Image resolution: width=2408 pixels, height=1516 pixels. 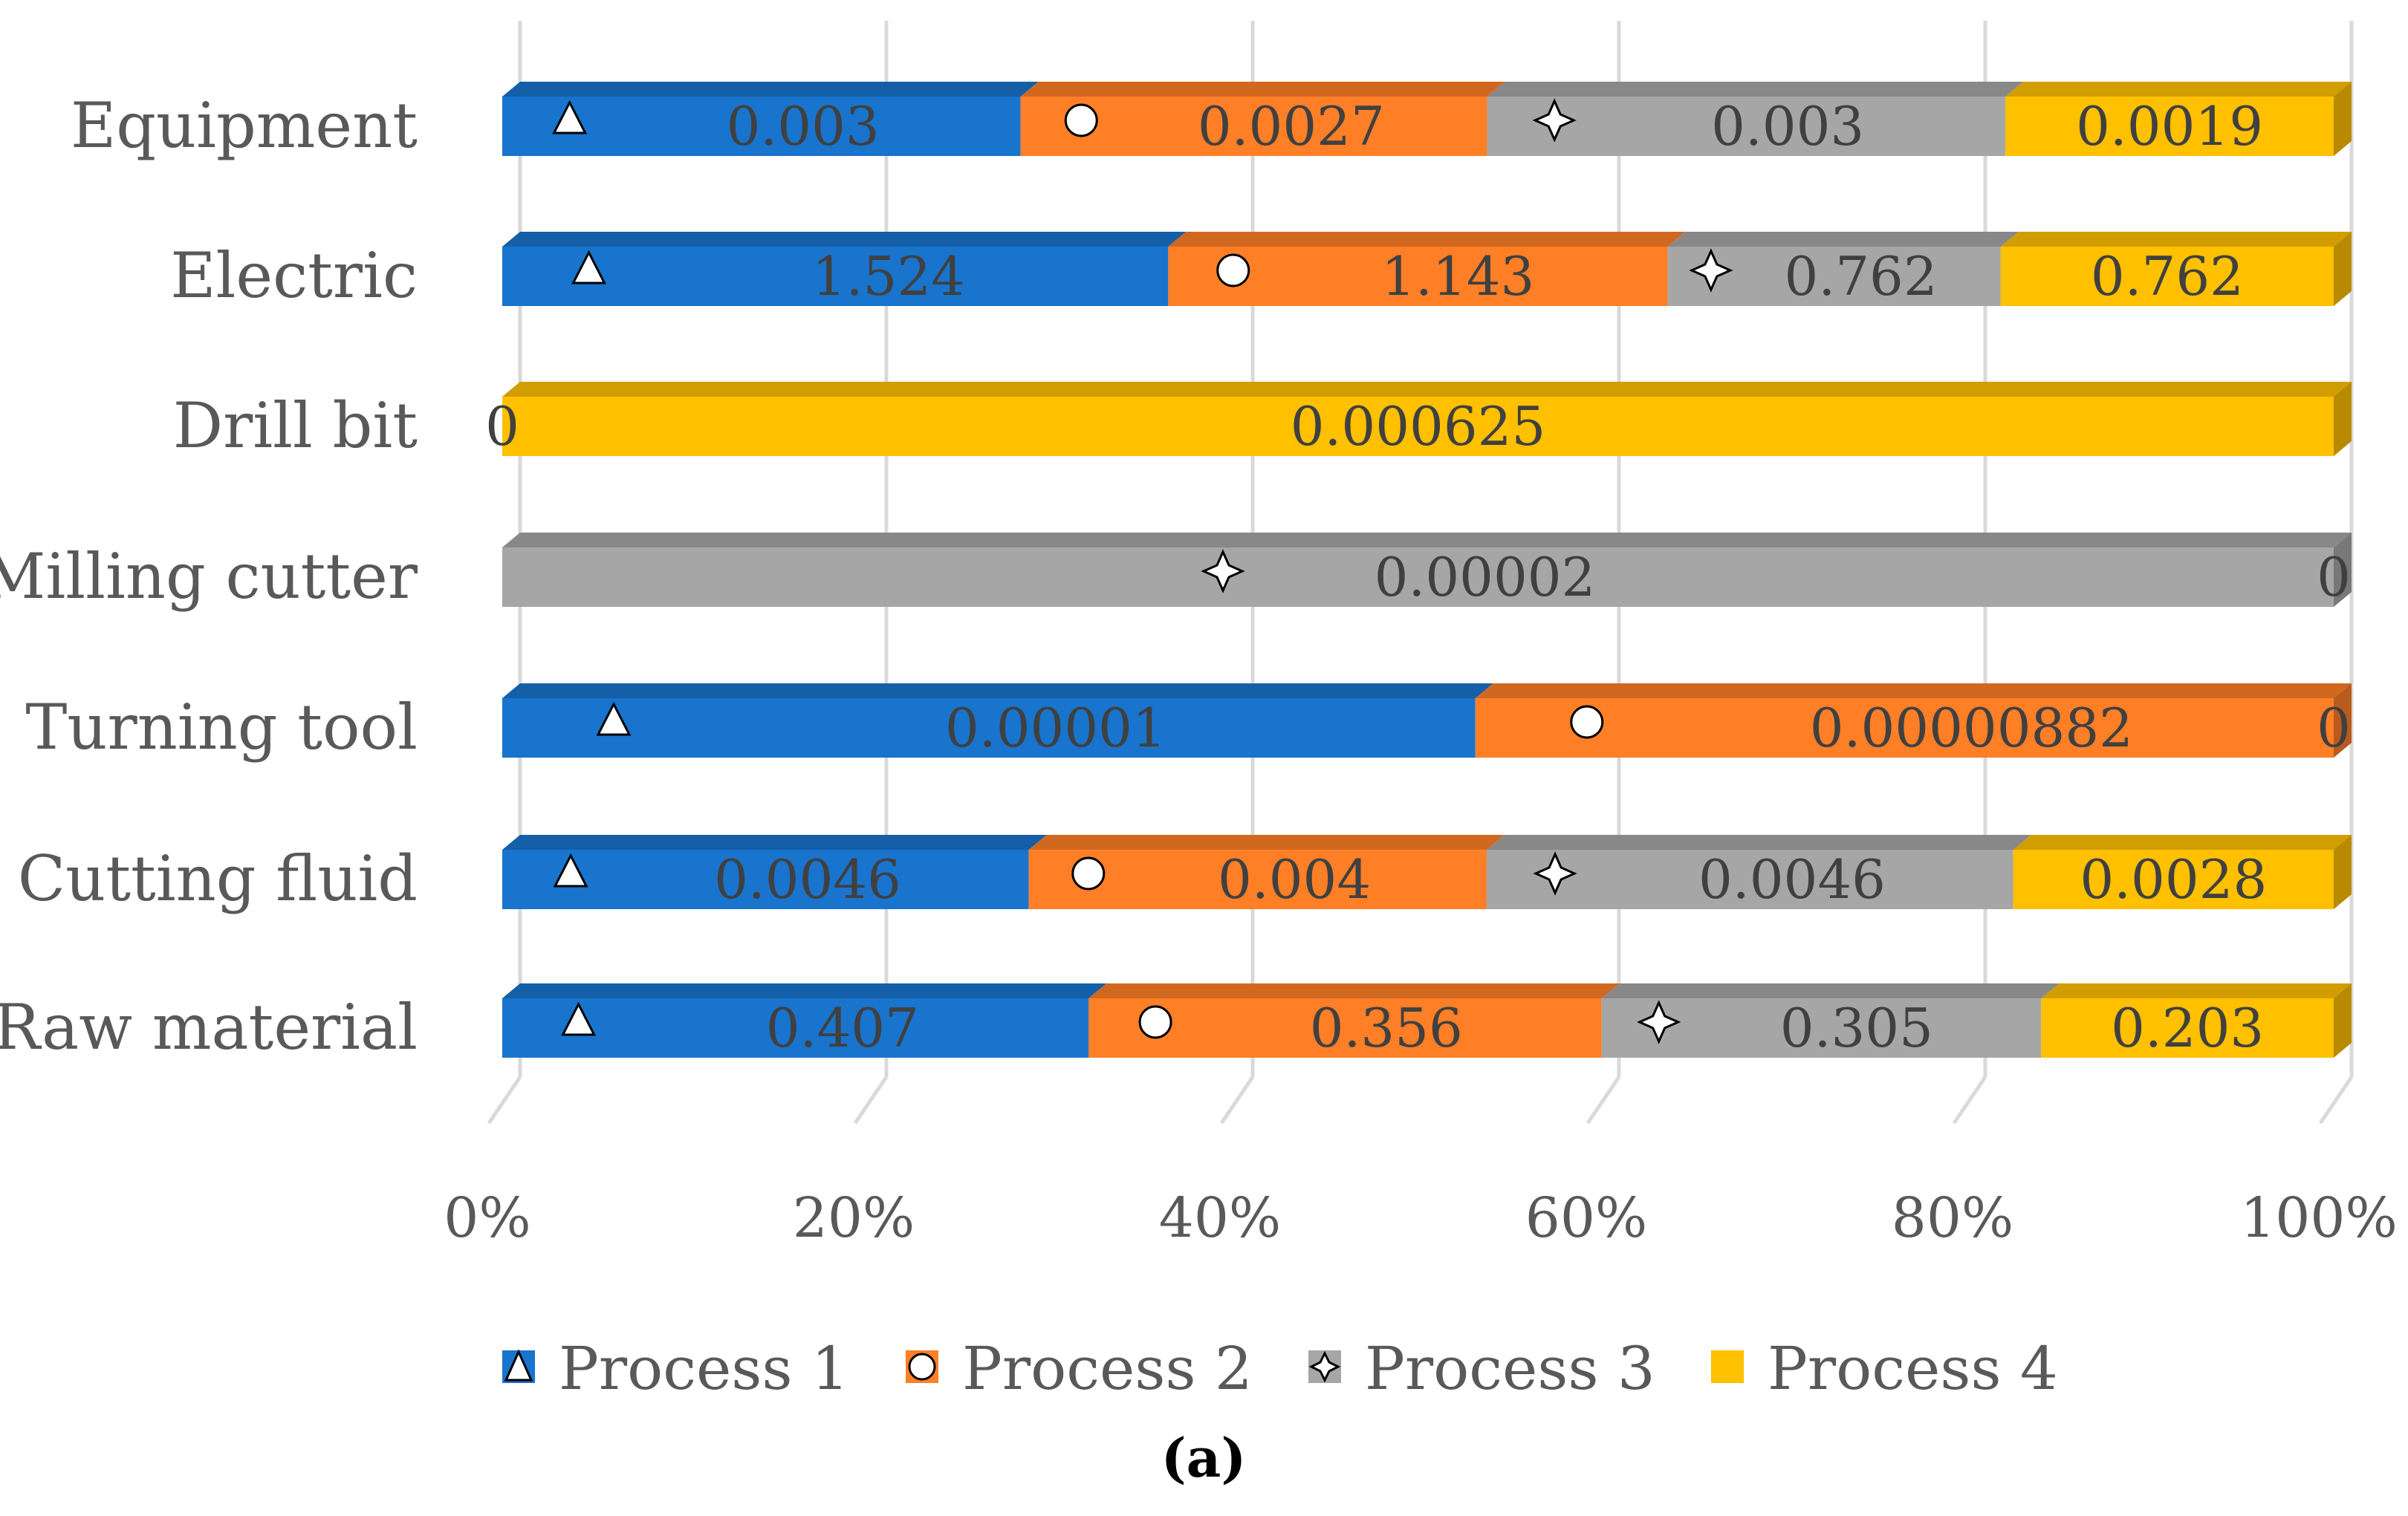 What do you see at coordinates (804, 126) in the screenshot?
I see `data-label: 0.003` at bounding box center [804, 126].